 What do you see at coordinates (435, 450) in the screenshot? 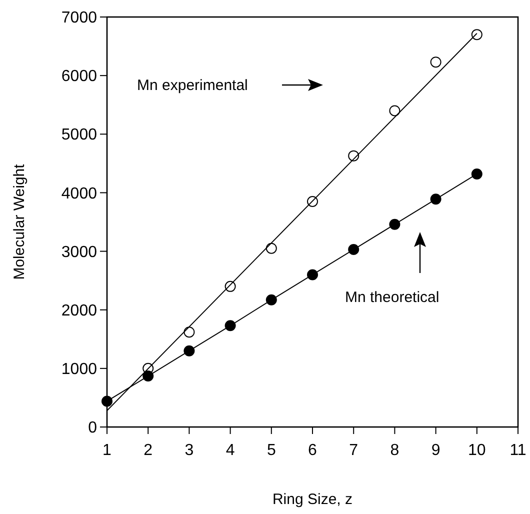
I see `x-tick-label: 9` at bounding box center [435, 450].